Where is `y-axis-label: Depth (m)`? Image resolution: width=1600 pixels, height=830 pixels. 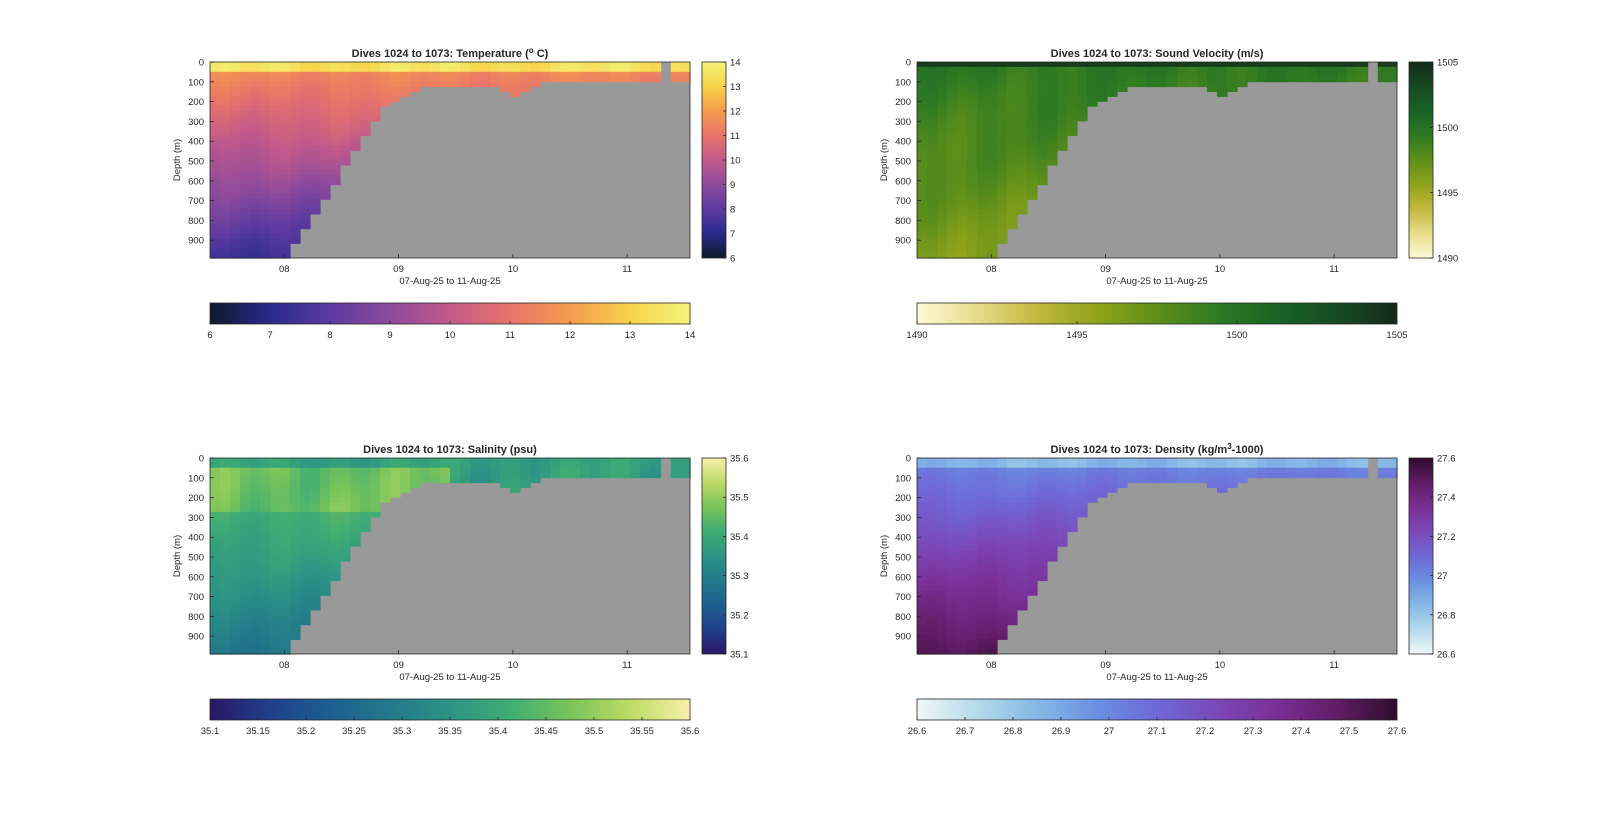 y-axis-label: Depth (m) is located at coordinates (884, 556).